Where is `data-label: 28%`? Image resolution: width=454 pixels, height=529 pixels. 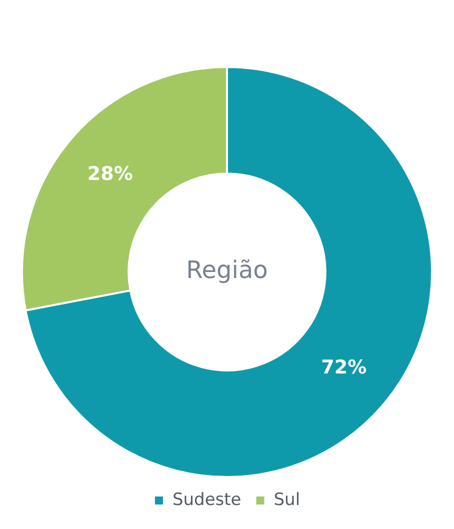
data-label: 28% is located at coordinates (110, 174).